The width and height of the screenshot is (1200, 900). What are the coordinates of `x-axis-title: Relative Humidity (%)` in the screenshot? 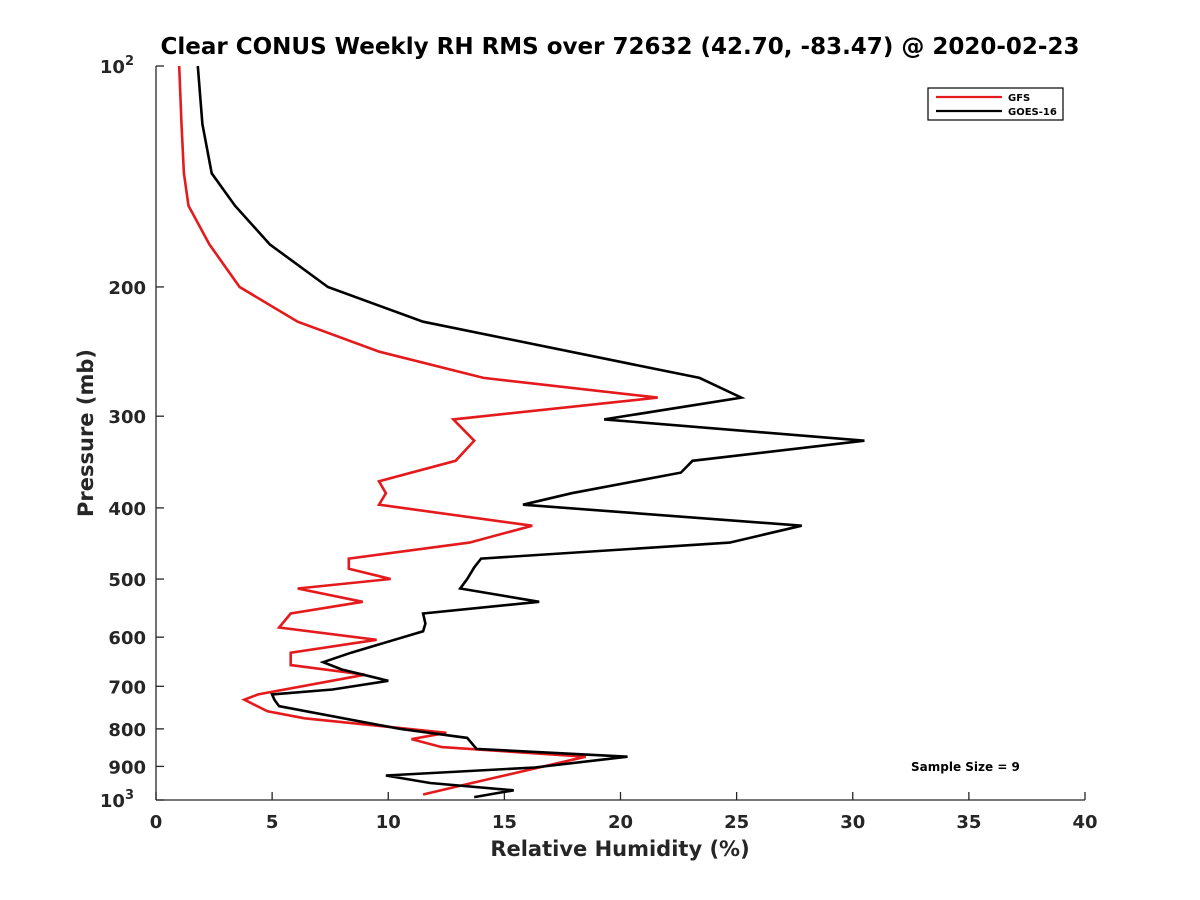 It's located at (619, 849).